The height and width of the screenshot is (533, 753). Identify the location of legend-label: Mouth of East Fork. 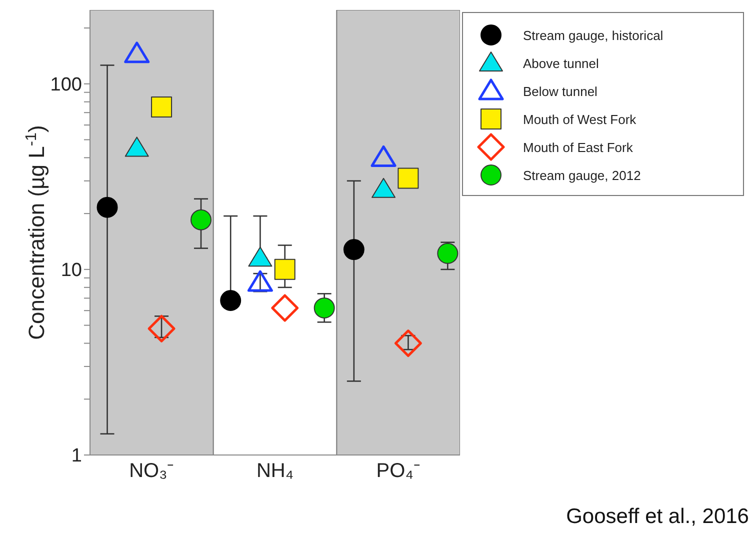
(578, 147).